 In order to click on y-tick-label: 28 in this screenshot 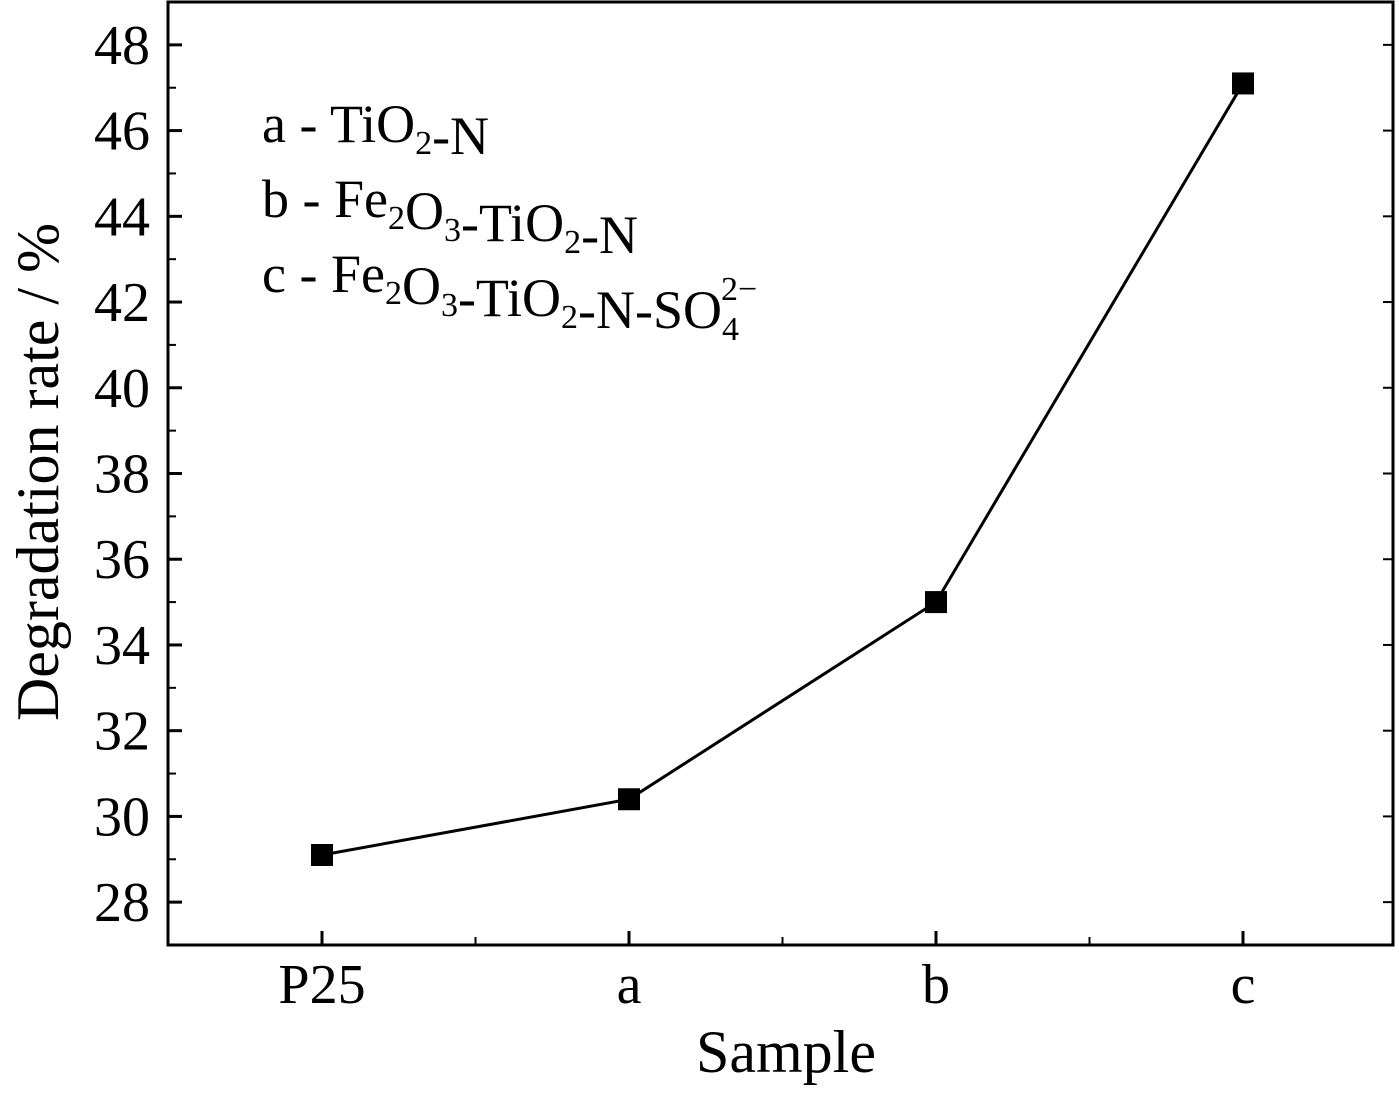, I will do `click(122, 903)`.